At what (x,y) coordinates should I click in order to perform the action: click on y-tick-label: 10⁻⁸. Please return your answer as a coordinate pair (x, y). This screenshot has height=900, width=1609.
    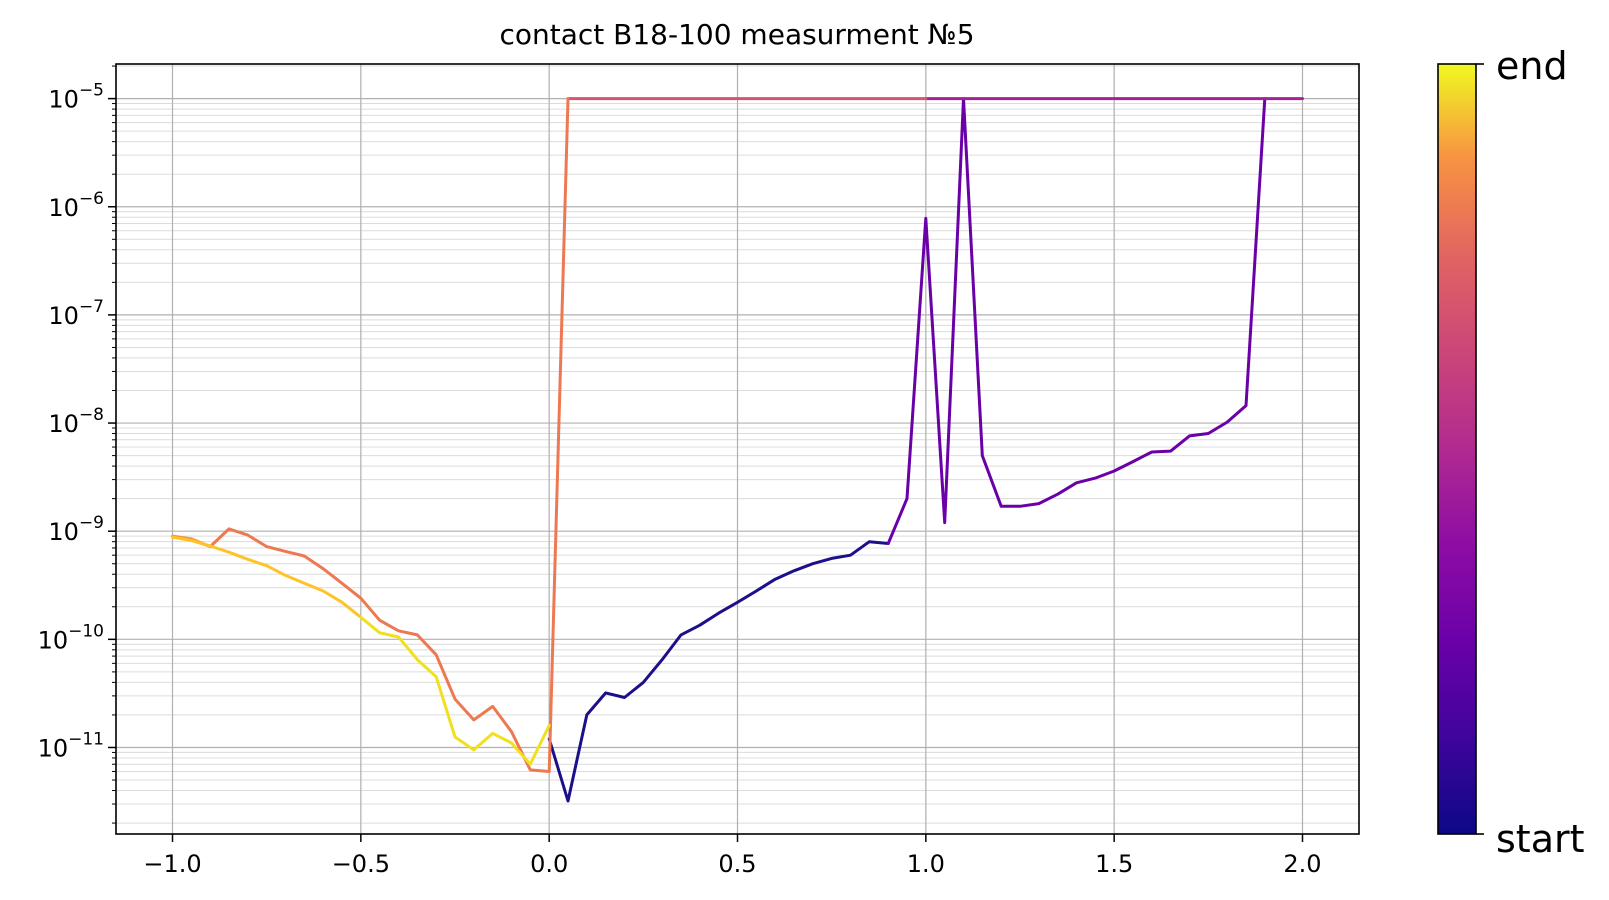
    Looking at the image, I should click on (76, 421).